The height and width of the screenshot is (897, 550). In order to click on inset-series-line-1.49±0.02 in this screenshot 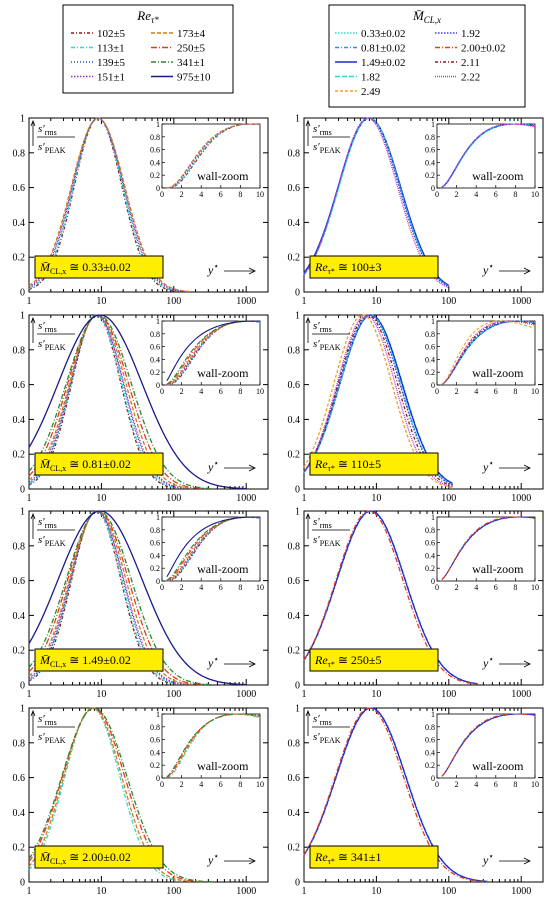, I will do `click(488, 548)`.